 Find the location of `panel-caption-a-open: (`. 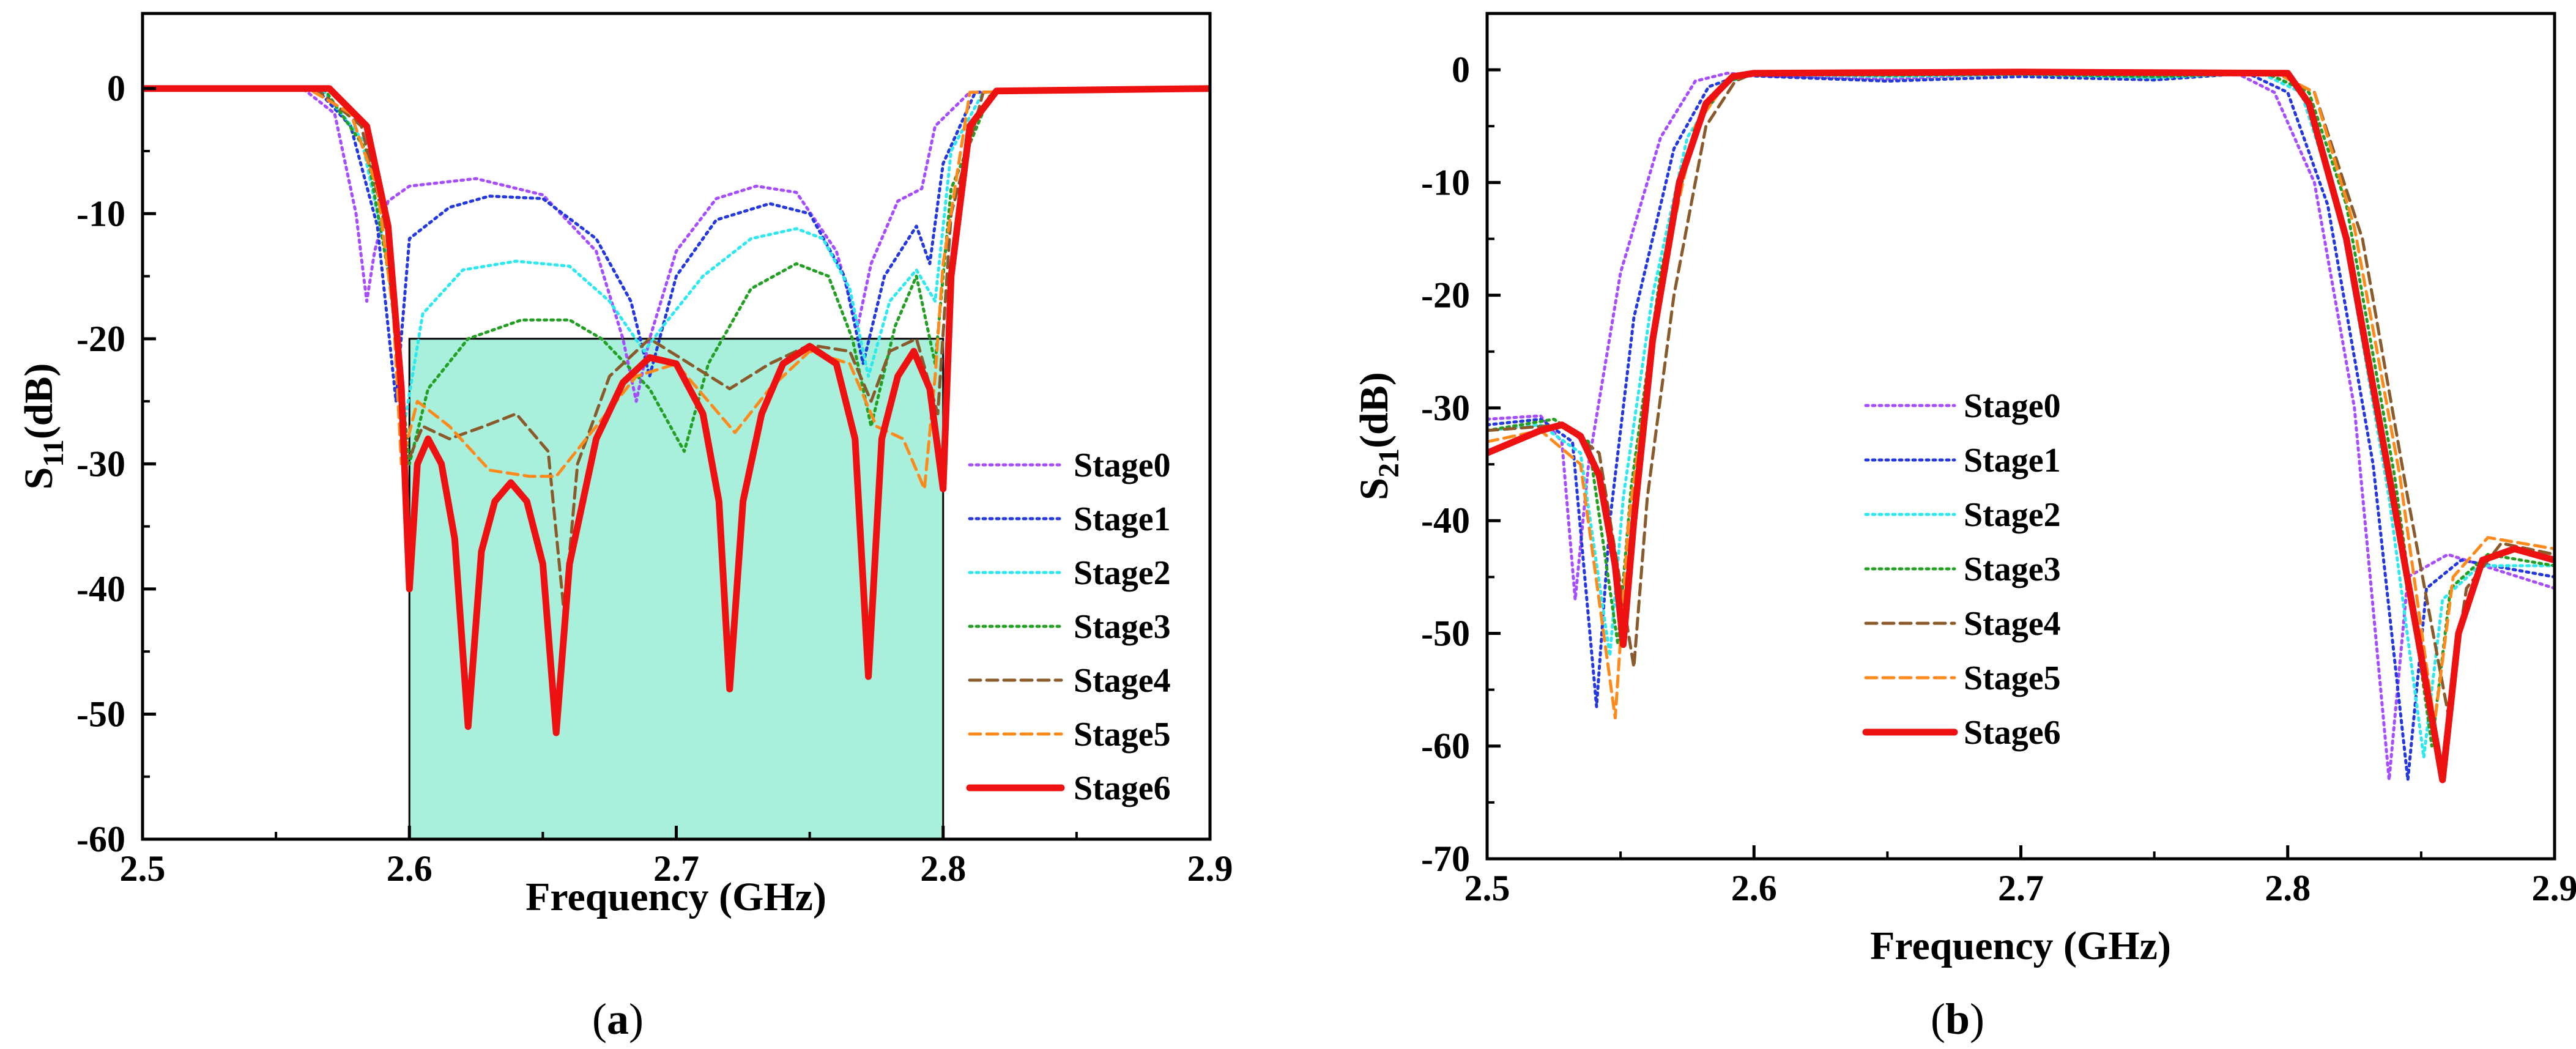

panel-caption-a-open: ( is located at coordinates (599, 1019).